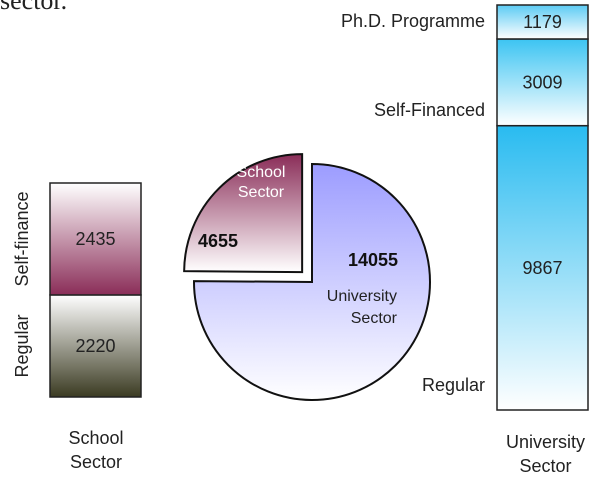 The image size is (600, 478). I want to click on pie-slice, so click(243, 213).